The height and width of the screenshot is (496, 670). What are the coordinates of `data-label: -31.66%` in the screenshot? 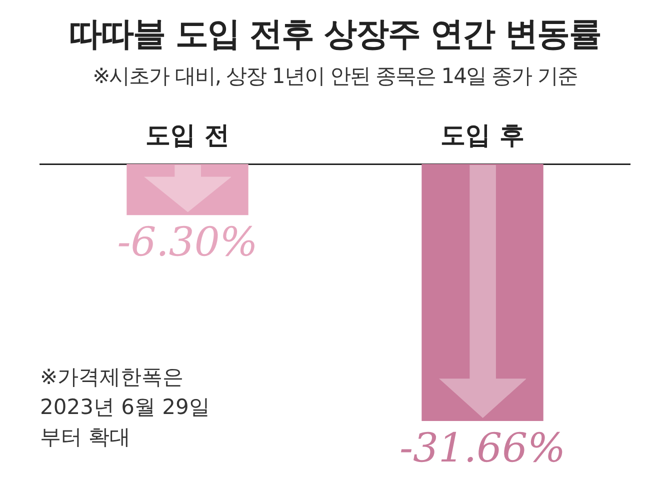 It's located at (482, 448).